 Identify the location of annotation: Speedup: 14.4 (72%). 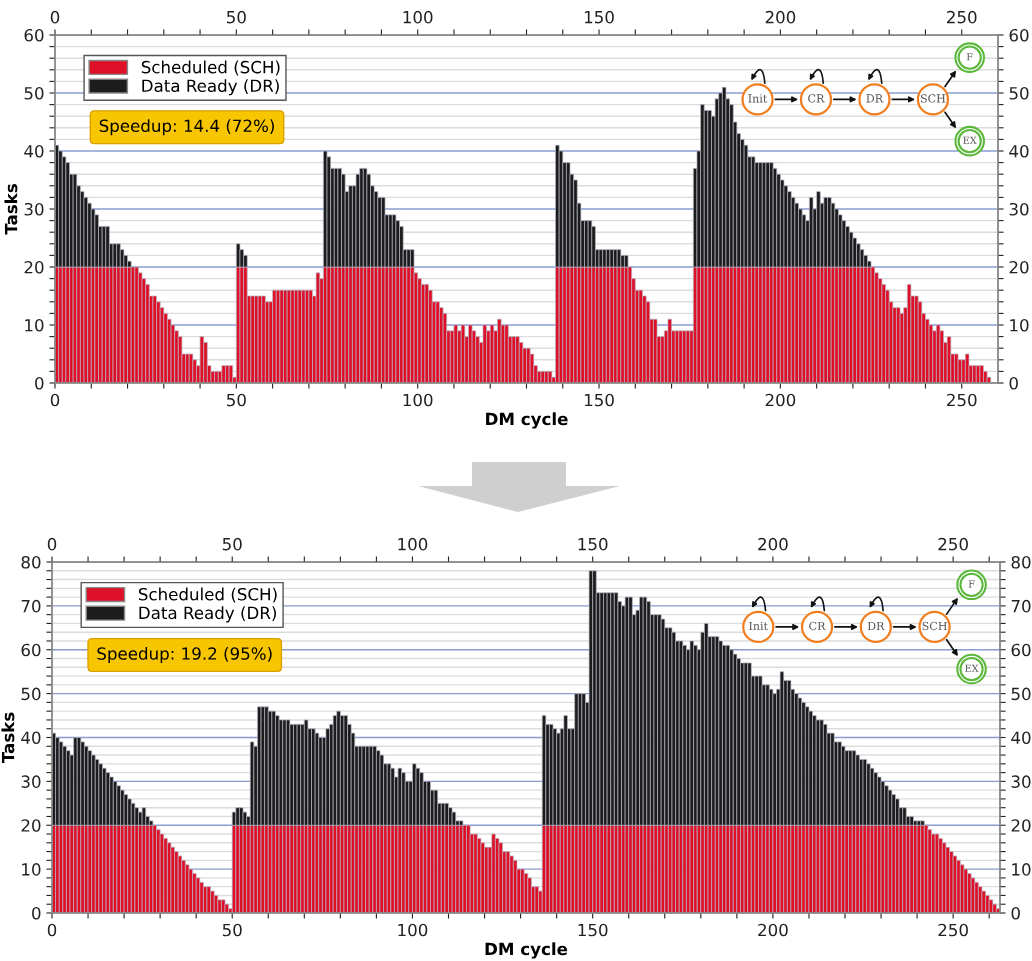
(186, 127).